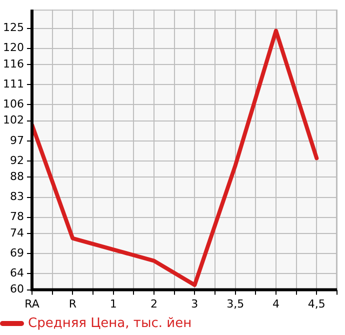 This screenshot has width=345, height=335. I want to click on y-tick-label: 83, so click(17, 197).